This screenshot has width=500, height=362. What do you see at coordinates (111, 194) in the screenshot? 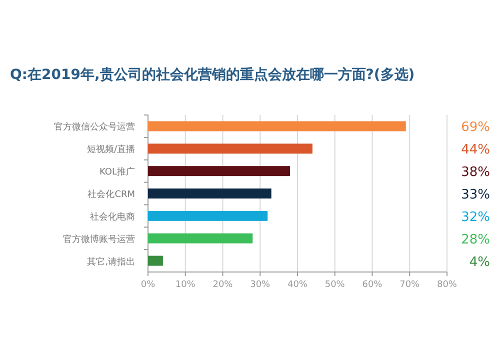
I see `y-tick-label: 社会化CRM` at bounding box center [111, 194].